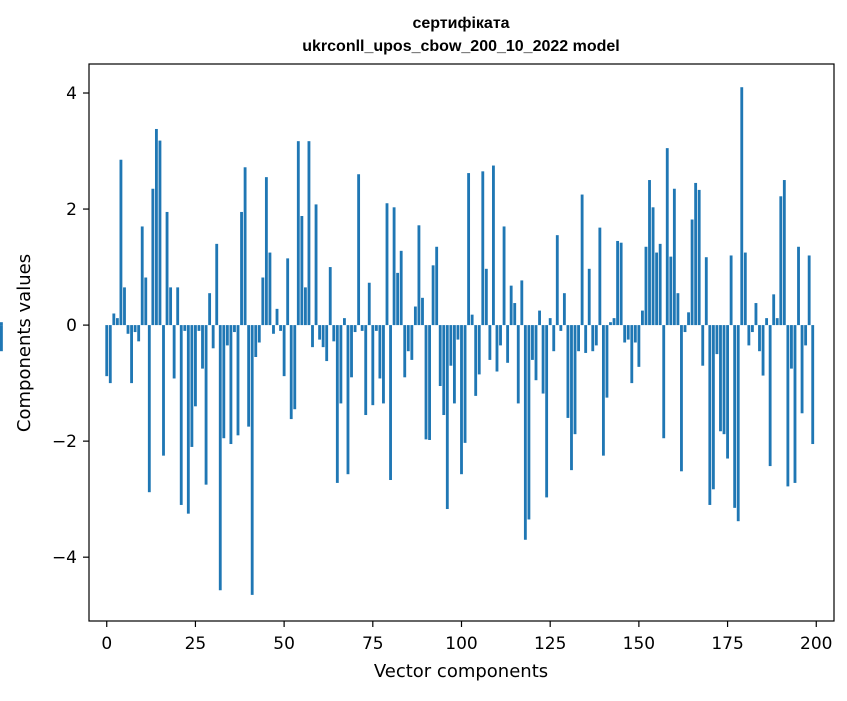 This screenshot has width=847, height=701. I want to click on y-tick-label: 0, so click(71, 326).